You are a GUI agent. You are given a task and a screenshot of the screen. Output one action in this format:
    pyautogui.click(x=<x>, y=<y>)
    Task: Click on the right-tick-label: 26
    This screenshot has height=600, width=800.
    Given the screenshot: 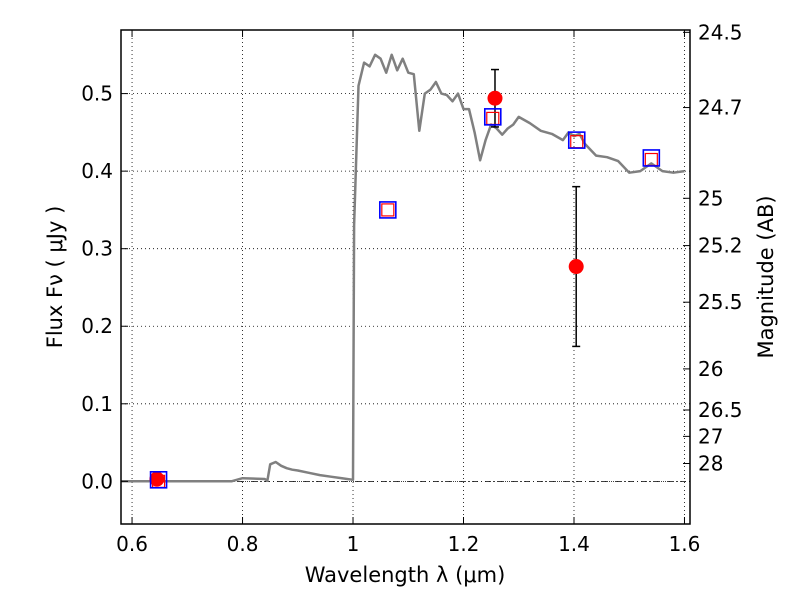 What is the action you would take?
    pyautogui.click(x=710, y=369)
    